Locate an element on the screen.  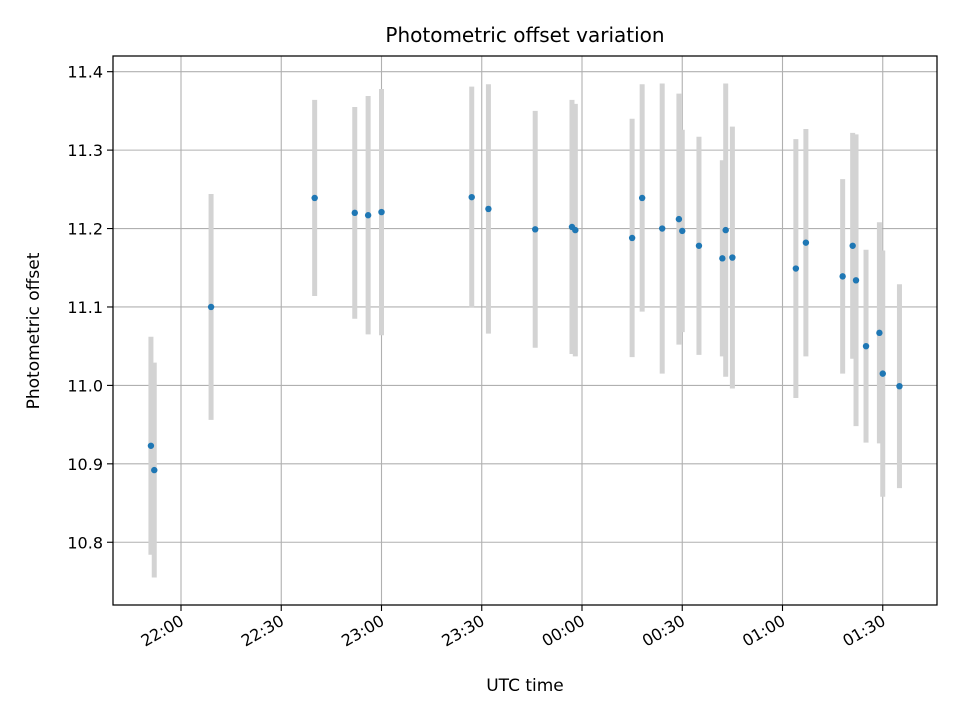
y-tick-label: 11.3 is located at coordinates (85, 150).